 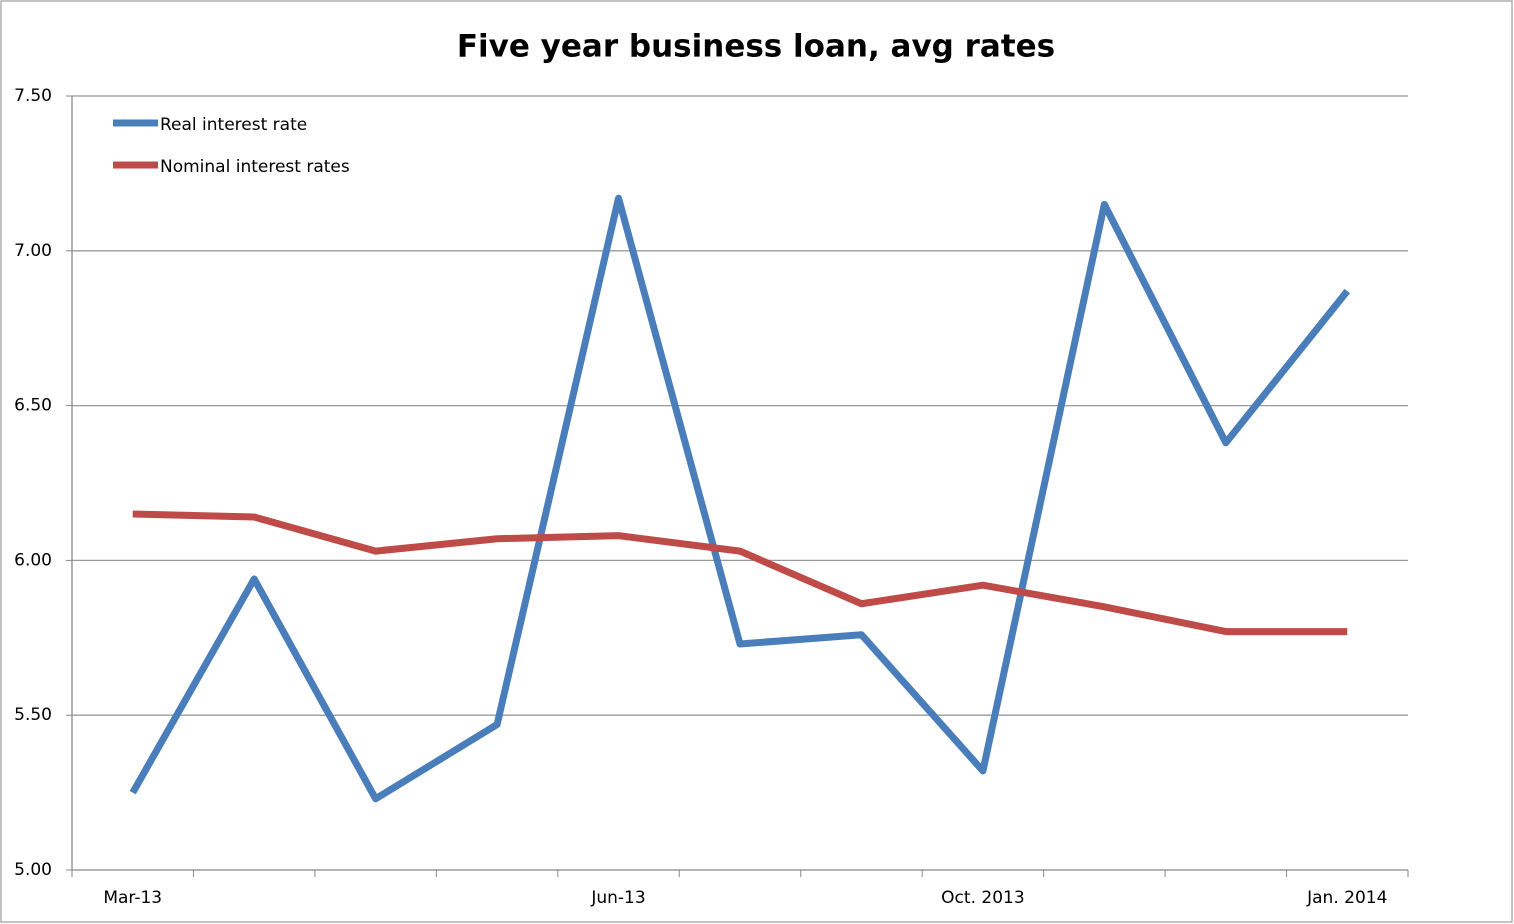 I want to click on y-tick-label: 6.50, so click(x=33, y=406).